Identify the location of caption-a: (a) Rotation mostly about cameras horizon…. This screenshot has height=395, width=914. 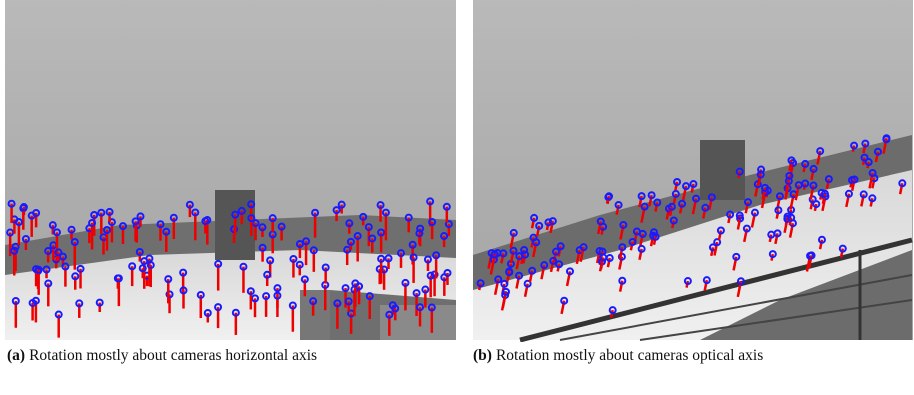
(227, 355).